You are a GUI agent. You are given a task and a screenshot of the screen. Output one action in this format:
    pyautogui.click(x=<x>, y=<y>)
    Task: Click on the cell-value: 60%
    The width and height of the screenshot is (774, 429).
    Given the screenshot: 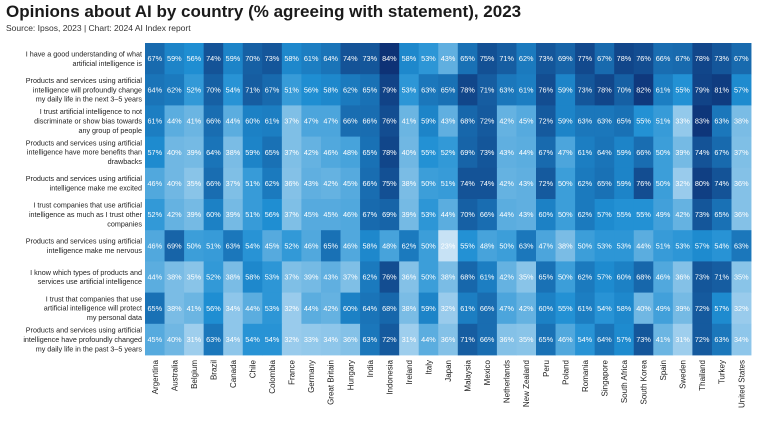 What is the action you would take?
    pyautogui.click(x=213, y=214)
    